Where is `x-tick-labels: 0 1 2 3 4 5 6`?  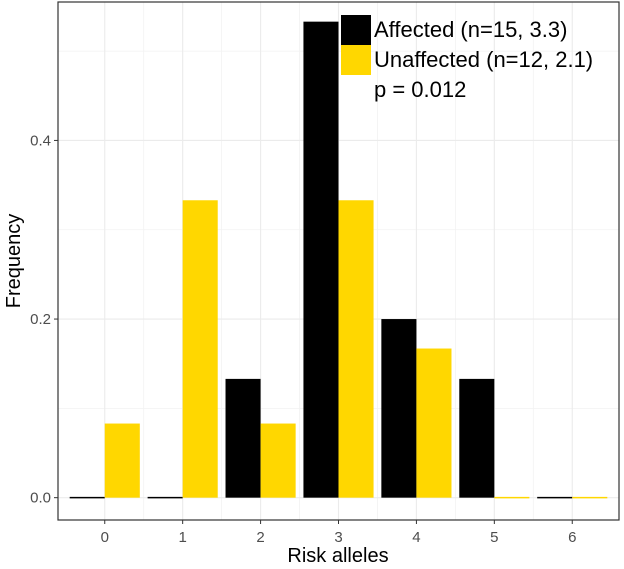
x-tick-labels: 0 1 2 3 4 5 6 is located at coordinates (339, 537).